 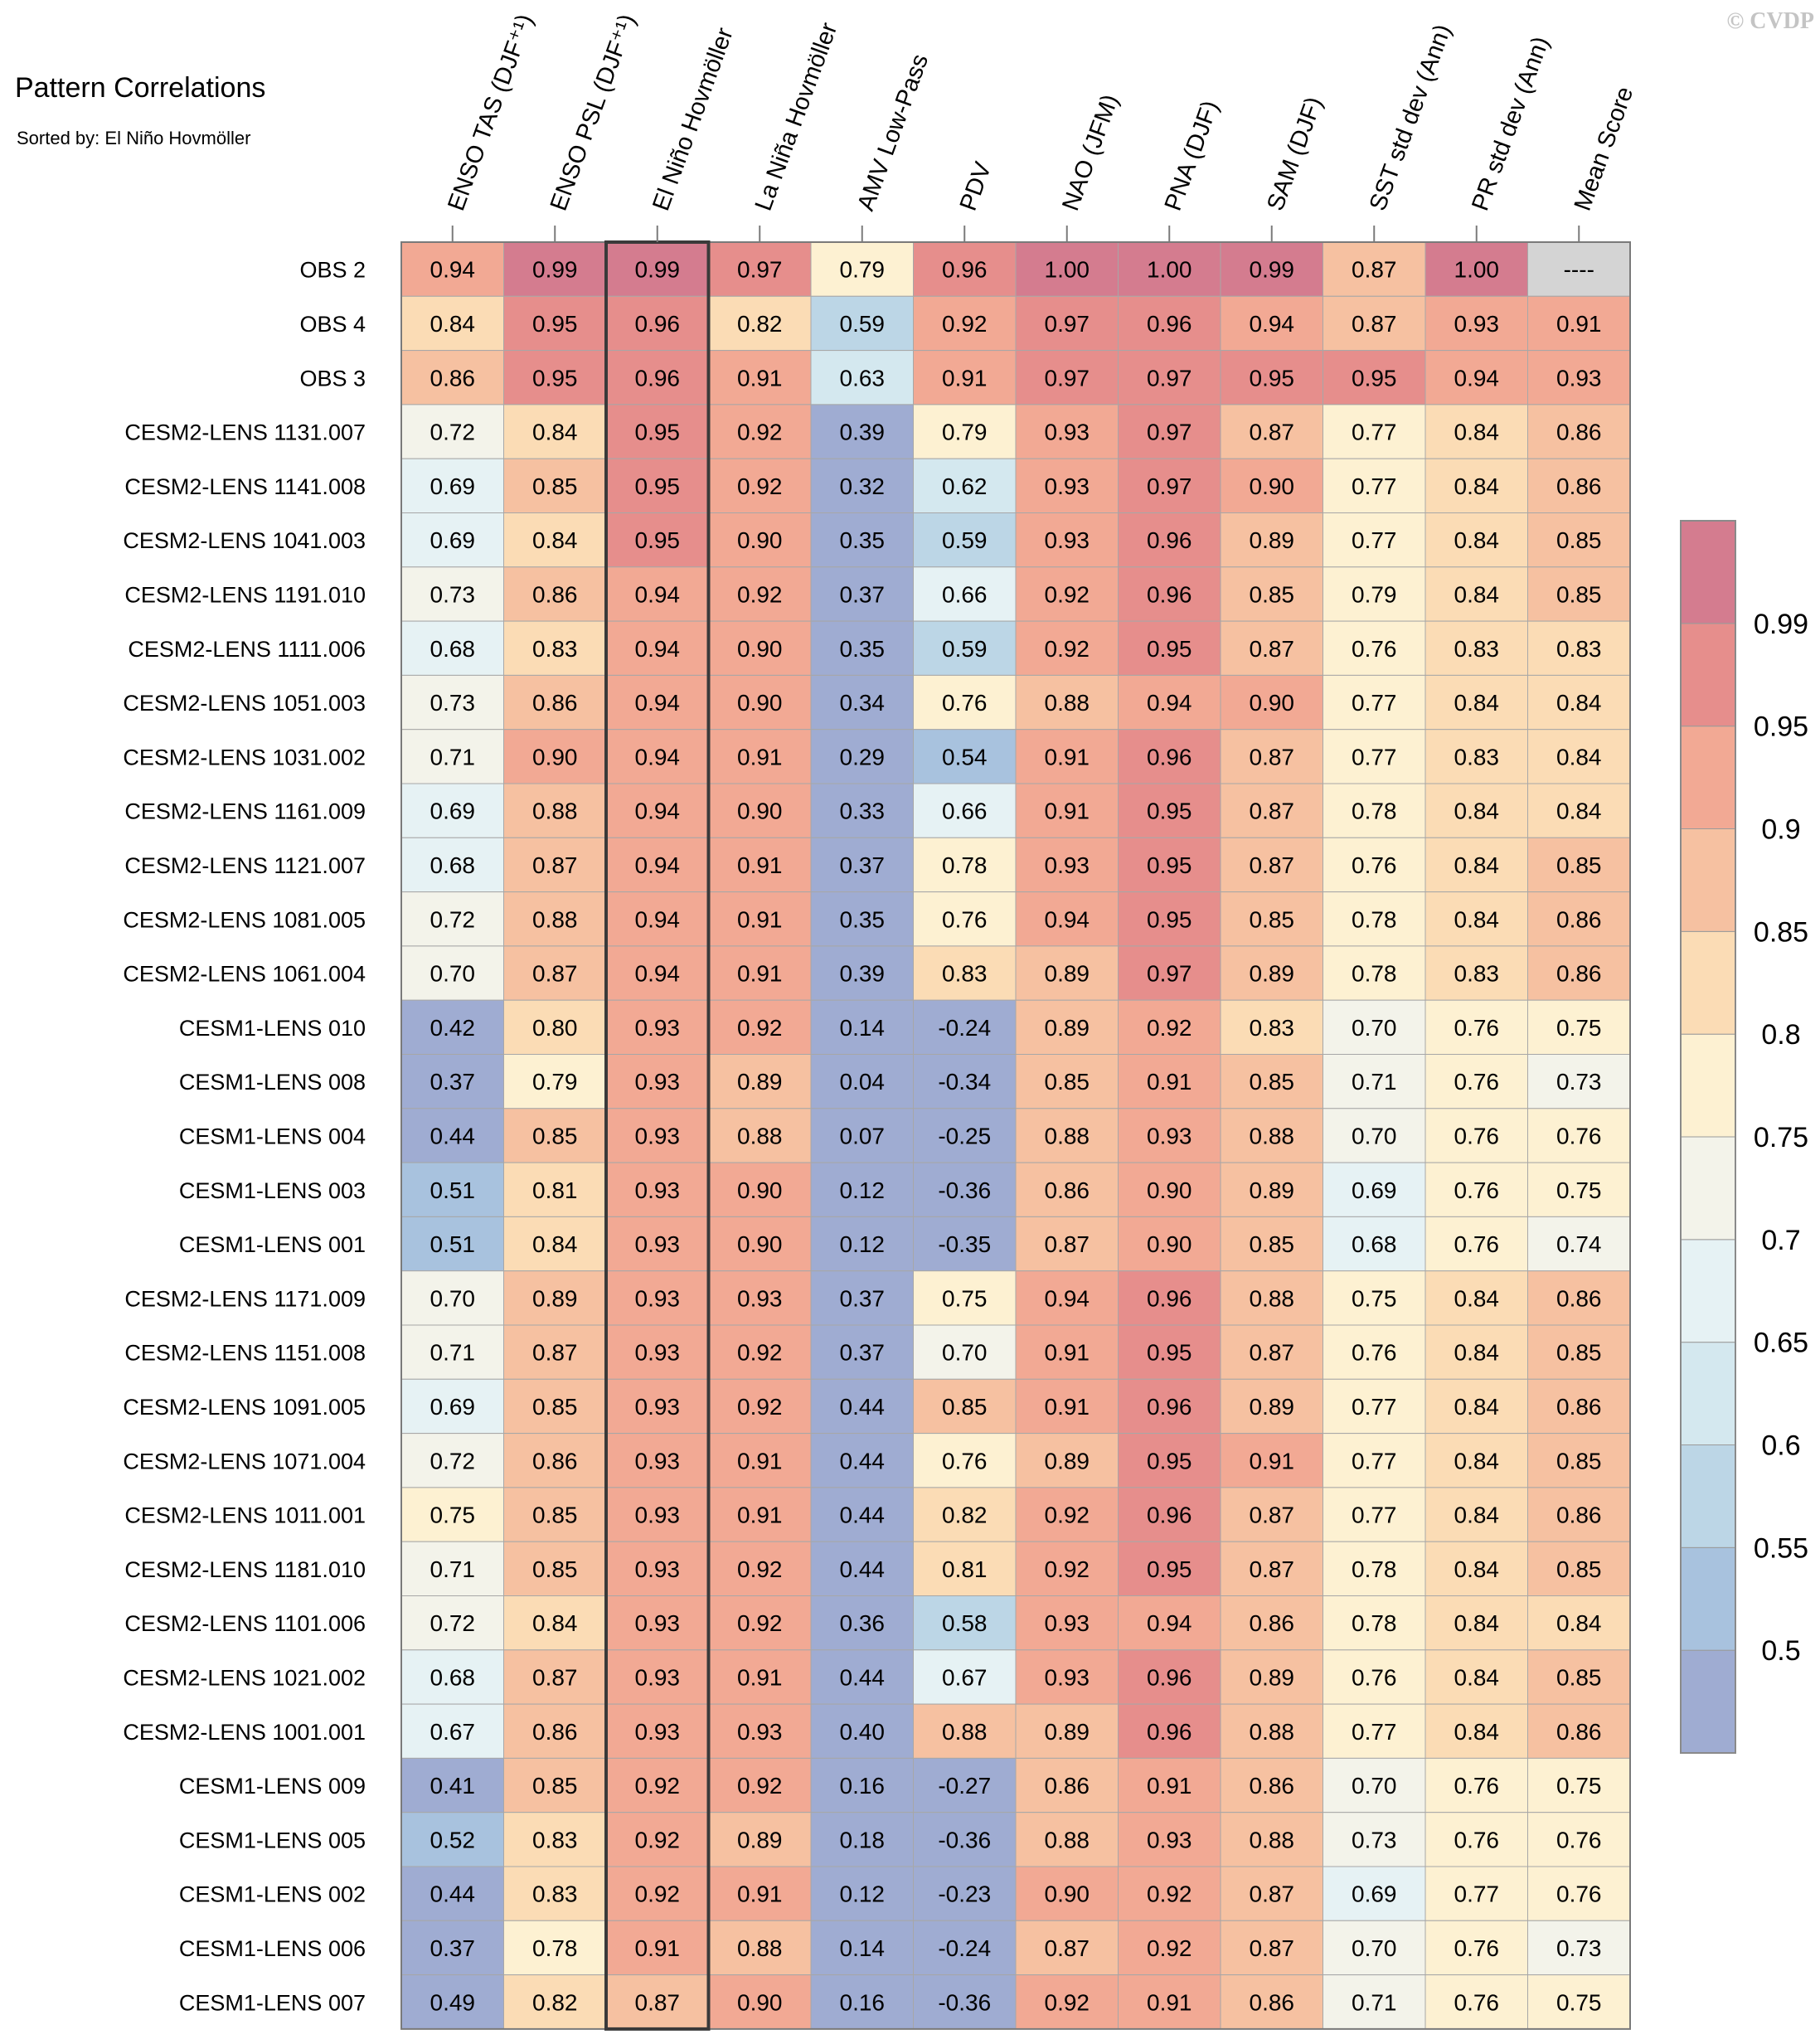 I want to click on colorbar-tick-label: 0.75, so click(x=1781, y=1137).